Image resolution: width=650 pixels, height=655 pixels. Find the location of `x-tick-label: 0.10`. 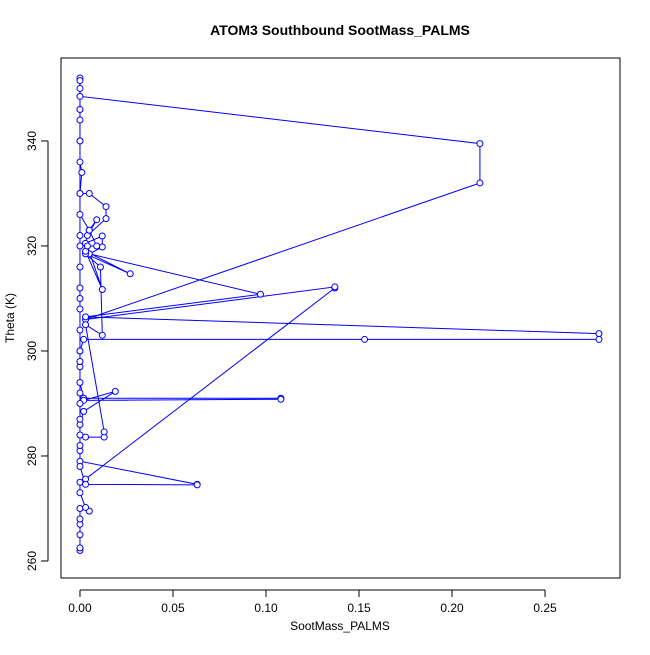

x-tick-label: 0.10 is located at coordinates (266, 608).